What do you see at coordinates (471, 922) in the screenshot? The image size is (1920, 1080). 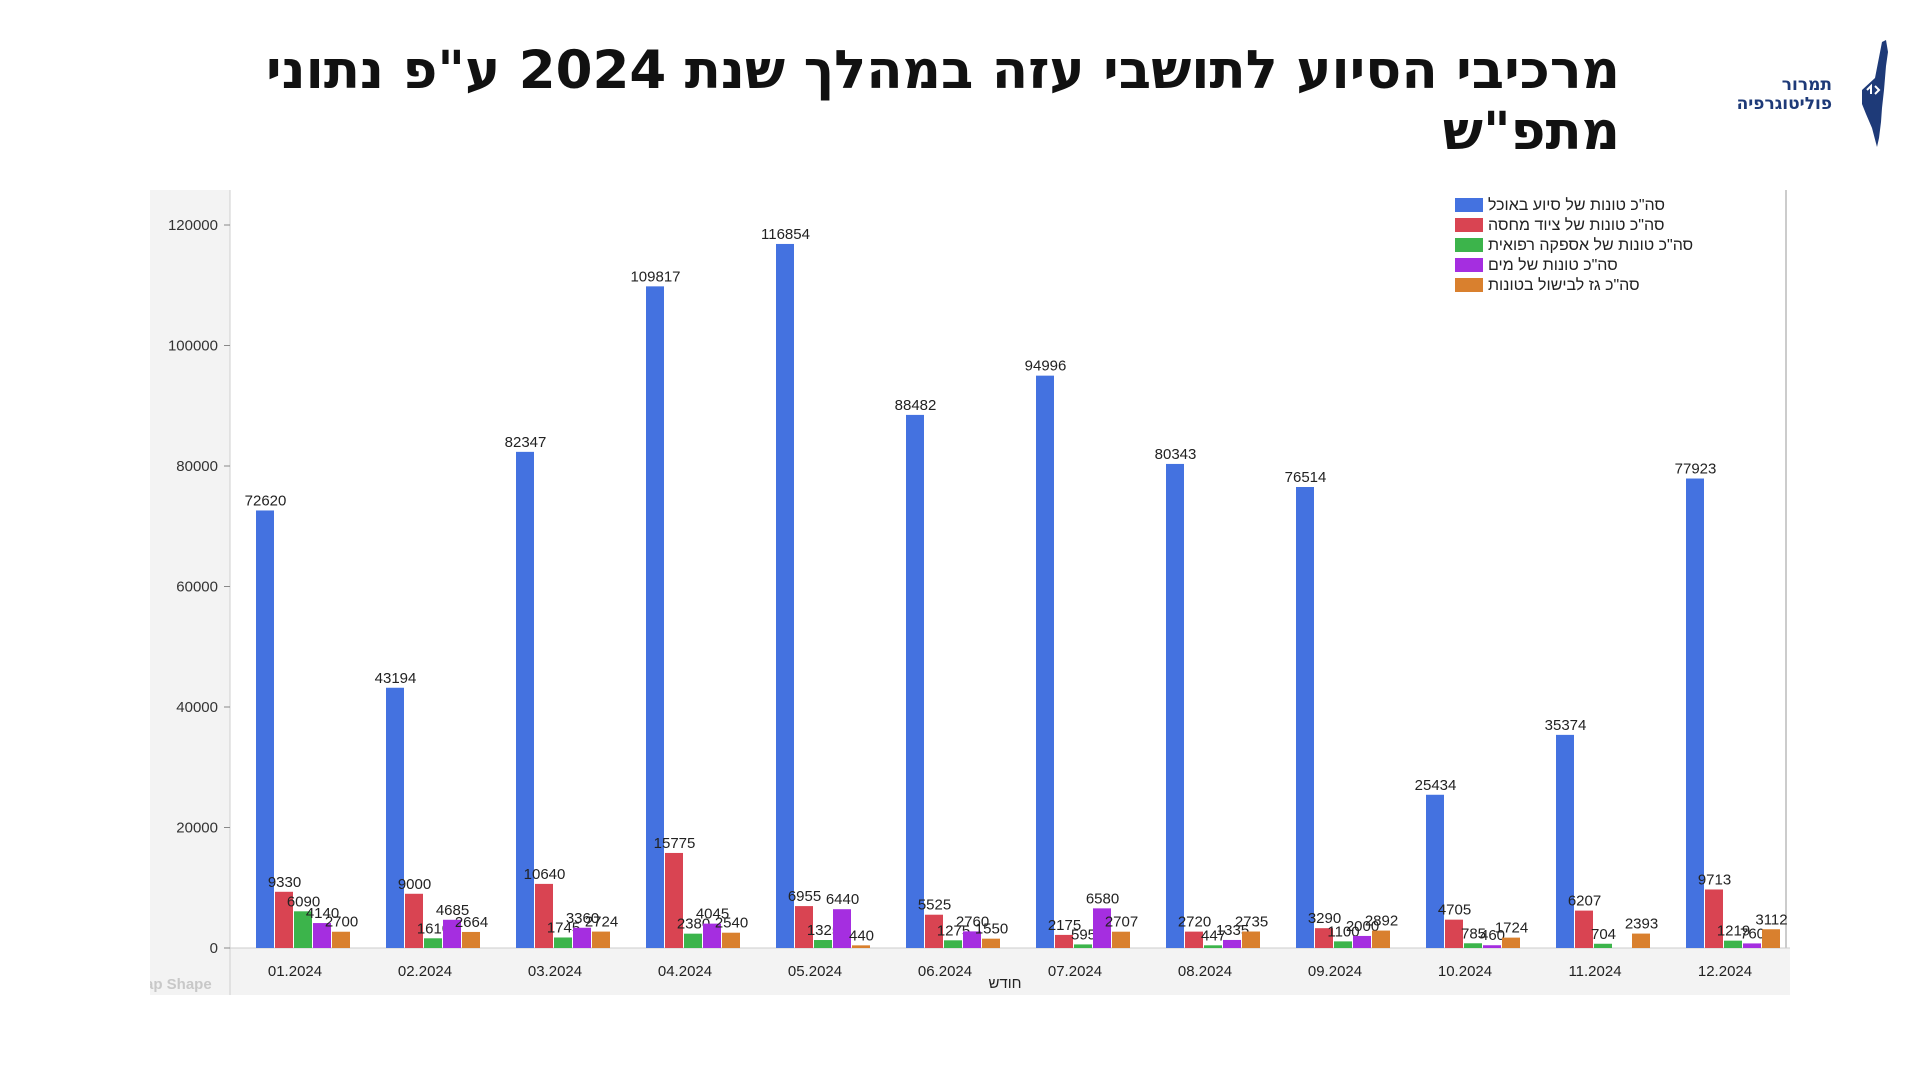 I see `data-label: 2664` at bounding box center [471, 922].